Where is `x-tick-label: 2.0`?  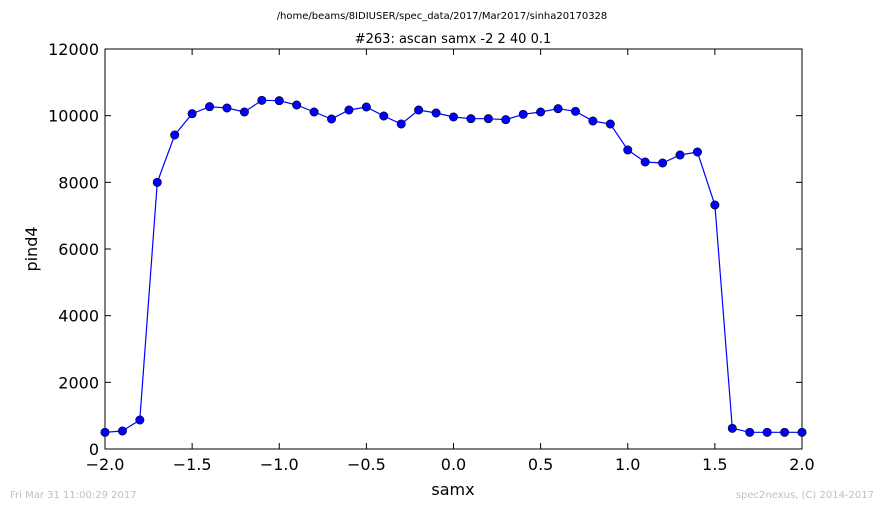
x-tick-label: 2.0 is located at coordinates (801, 464).